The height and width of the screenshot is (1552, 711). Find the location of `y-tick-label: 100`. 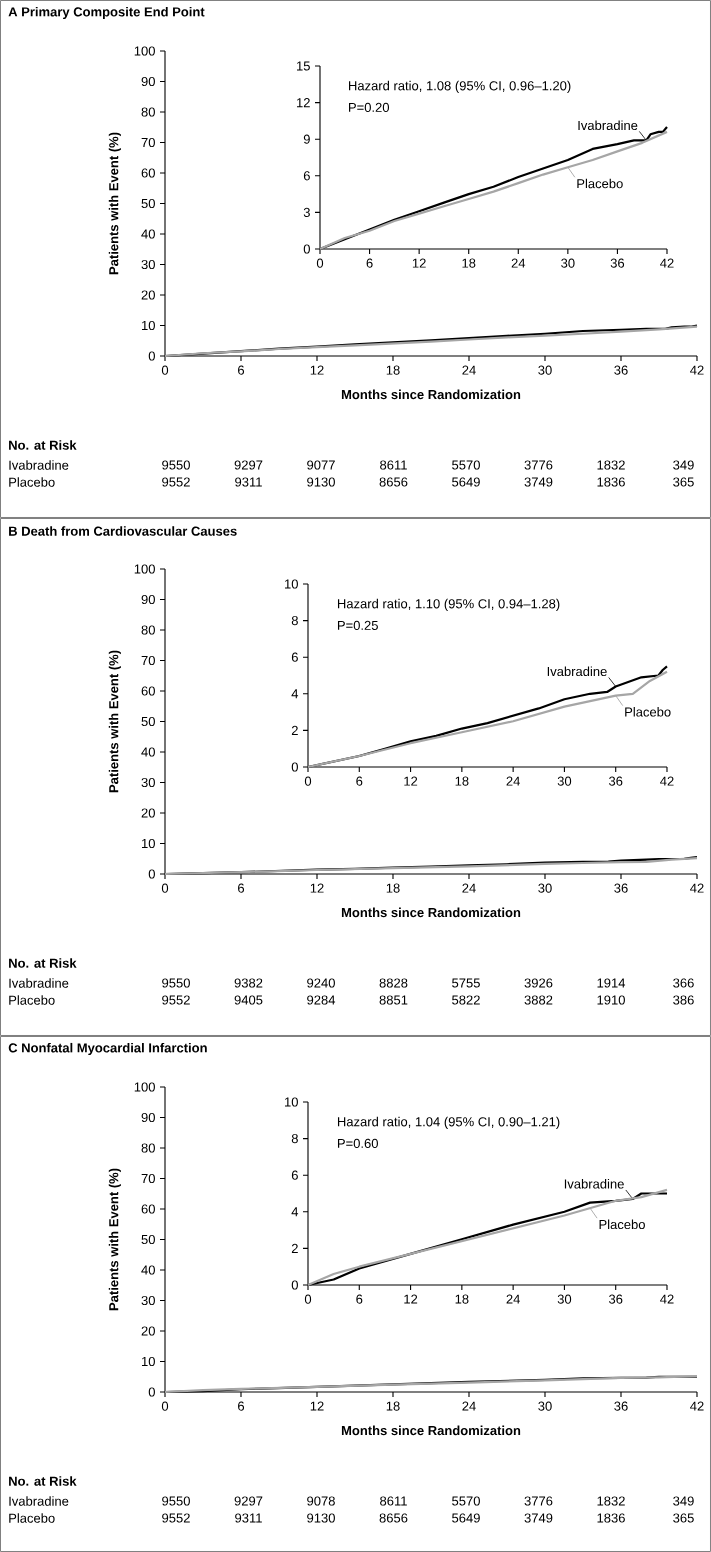

y-tick-label: 100 is located at coordinates (144, 51).